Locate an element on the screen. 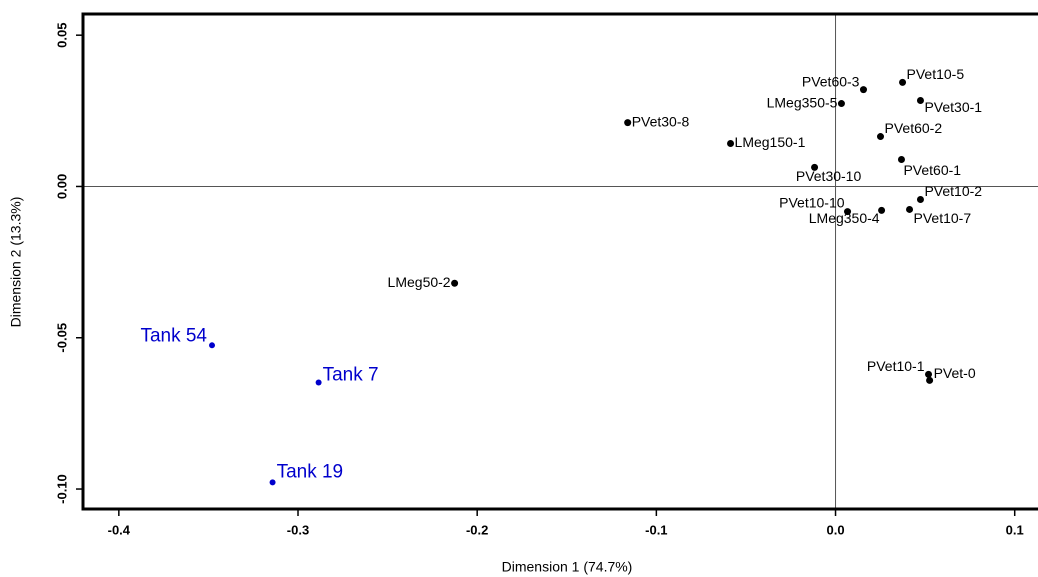 The height and width of the screenshot is (577, 1038). x-axis-title: Dimension 1 (74.7%) is located at coordinates (567, 567).